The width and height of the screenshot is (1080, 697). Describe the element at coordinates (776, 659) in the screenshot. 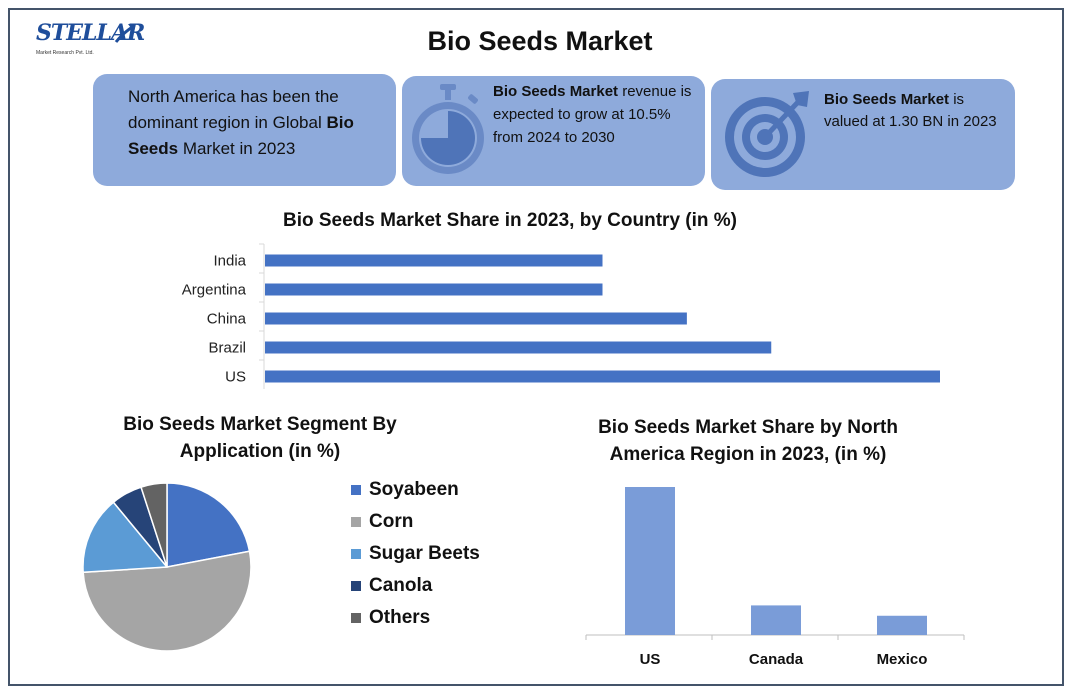

I see `category-label: Canada` at that location.